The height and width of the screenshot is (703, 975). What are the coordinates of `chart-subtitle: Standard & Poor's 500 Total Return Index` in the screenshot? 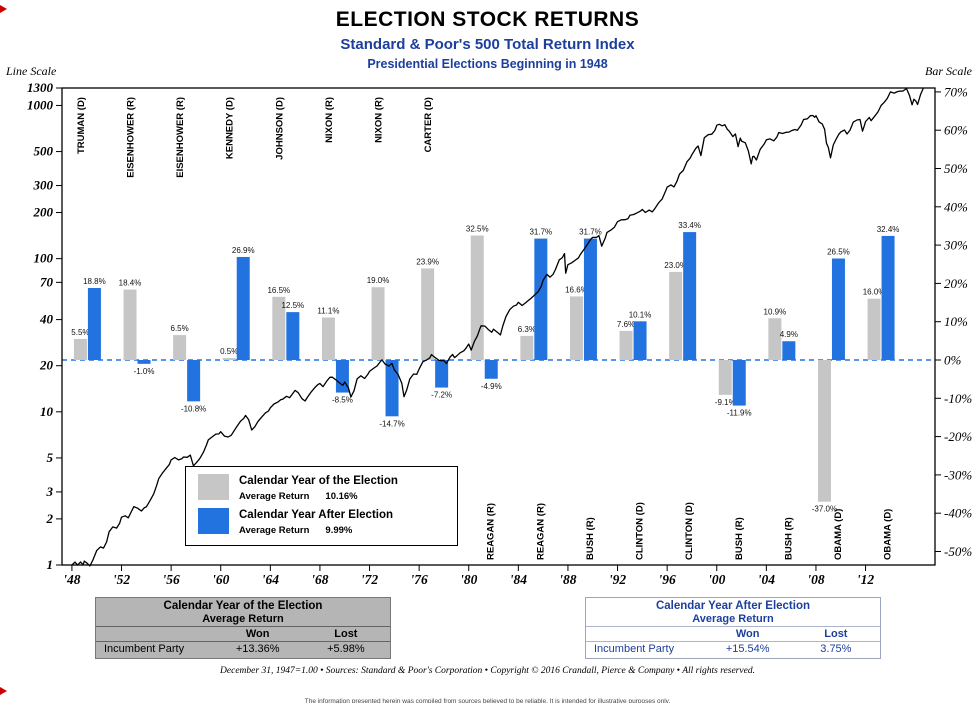 It's located at (487, 44).